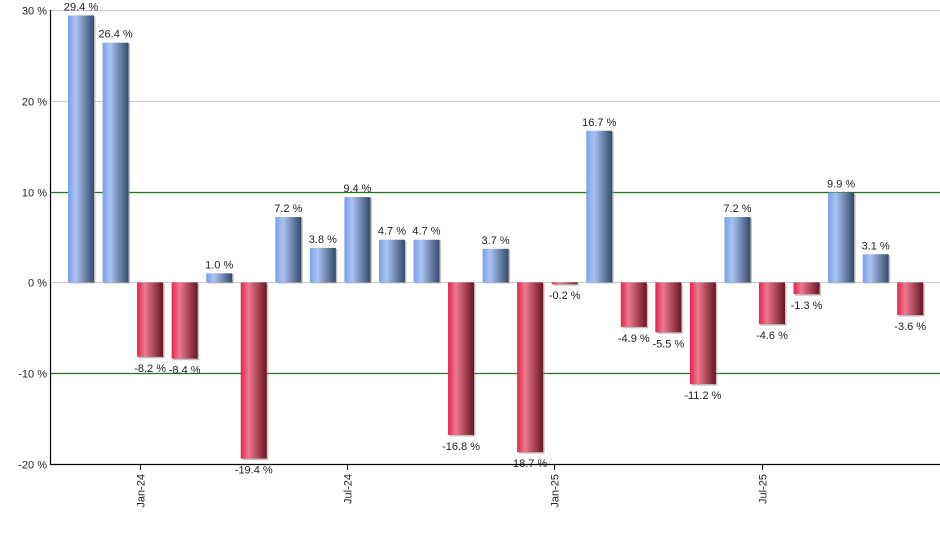  What do you see at coordinates (634, 339) in the screenshot?
I see `bar-value-label: -4.9 %` at bounding box center [634, 339].